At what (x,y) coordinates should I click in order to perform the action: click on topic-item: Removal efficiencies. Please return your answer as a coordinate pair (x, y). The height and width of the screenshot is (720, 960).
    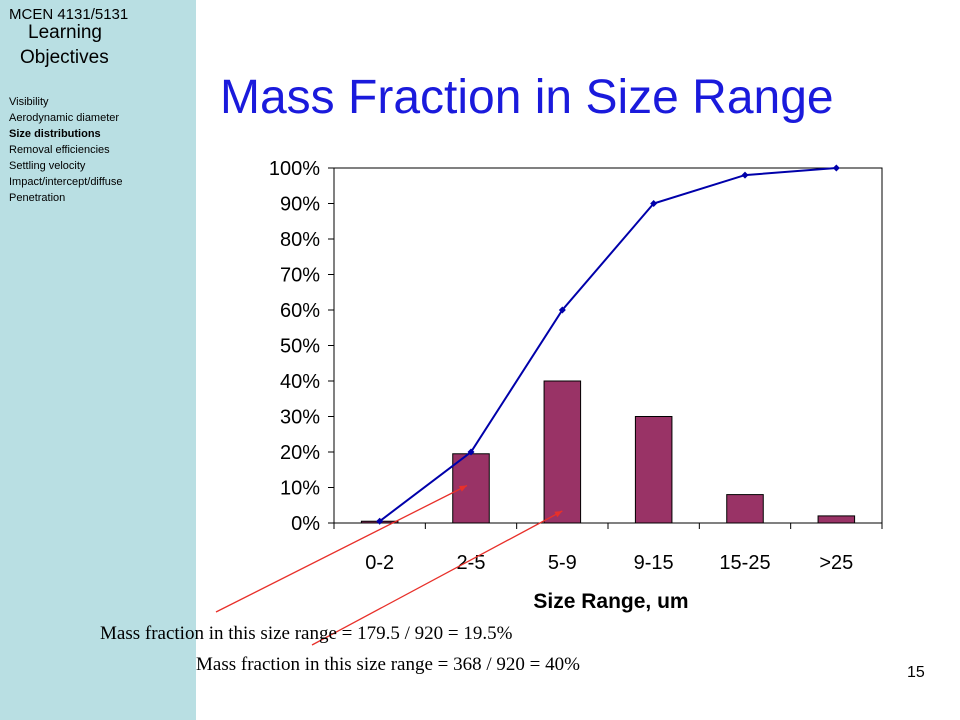
    Looking at the image, I should click on (59, 150).